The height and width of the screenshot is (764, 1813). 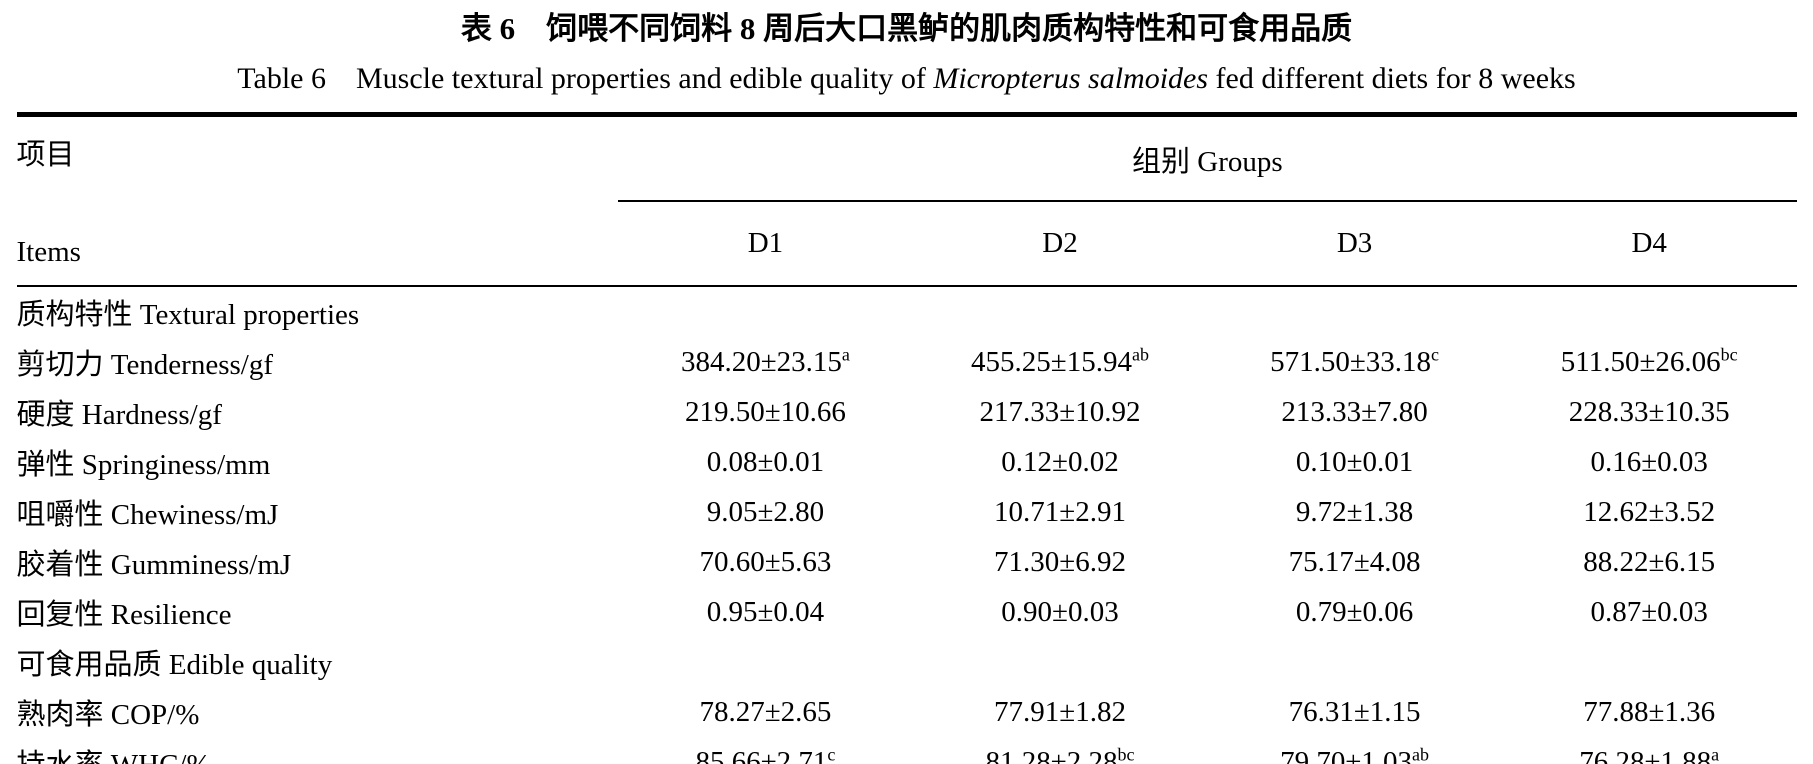 I want to click on row-label: 硬度 Hardness/gf, so click(x=119, y=415).